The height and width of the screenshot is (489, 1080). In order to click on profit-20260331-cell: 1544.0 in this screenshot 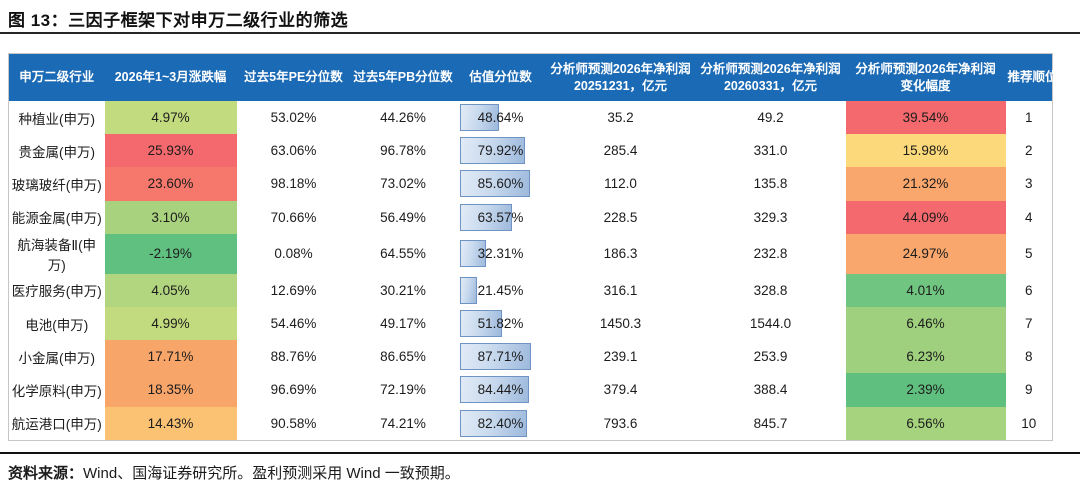, I will do `click(770, 323)`.